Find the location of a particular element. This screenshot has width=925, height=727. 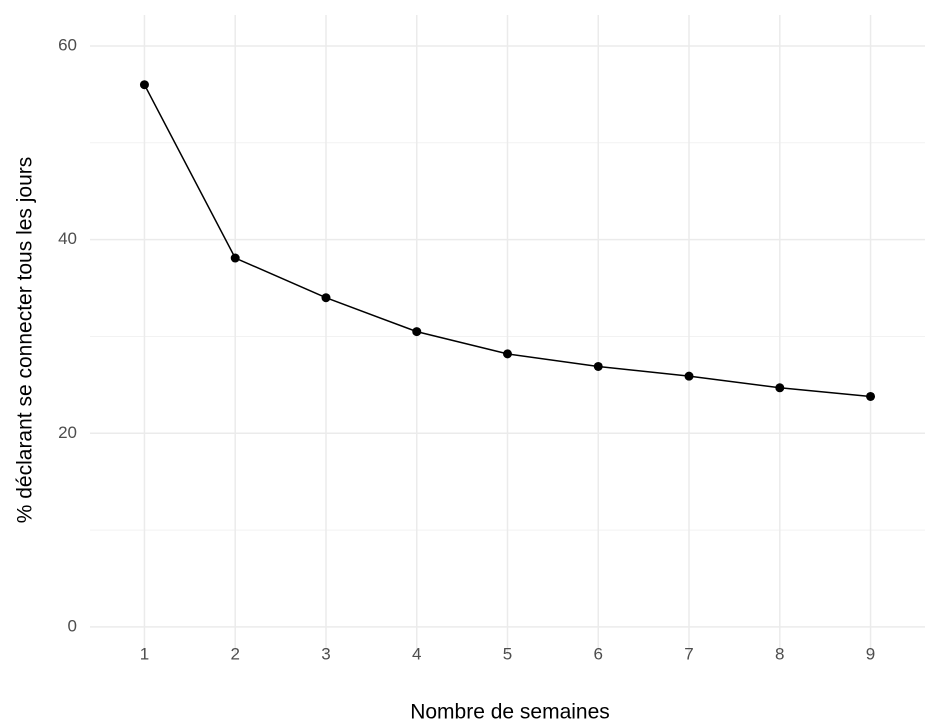

x-axis-title: Nombre de semaines is located at coordinates (510, 712).